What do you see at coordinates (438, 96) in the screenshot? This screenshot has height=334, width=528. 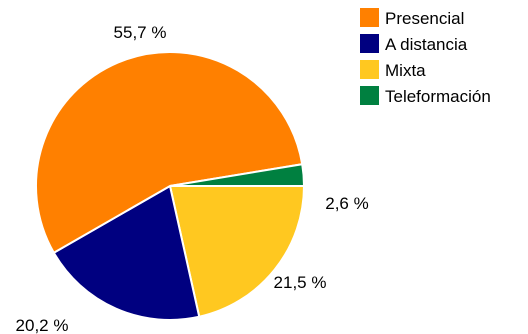 I see `legend-label-teleformación: Teleformación` at bounding box center [438, 96].